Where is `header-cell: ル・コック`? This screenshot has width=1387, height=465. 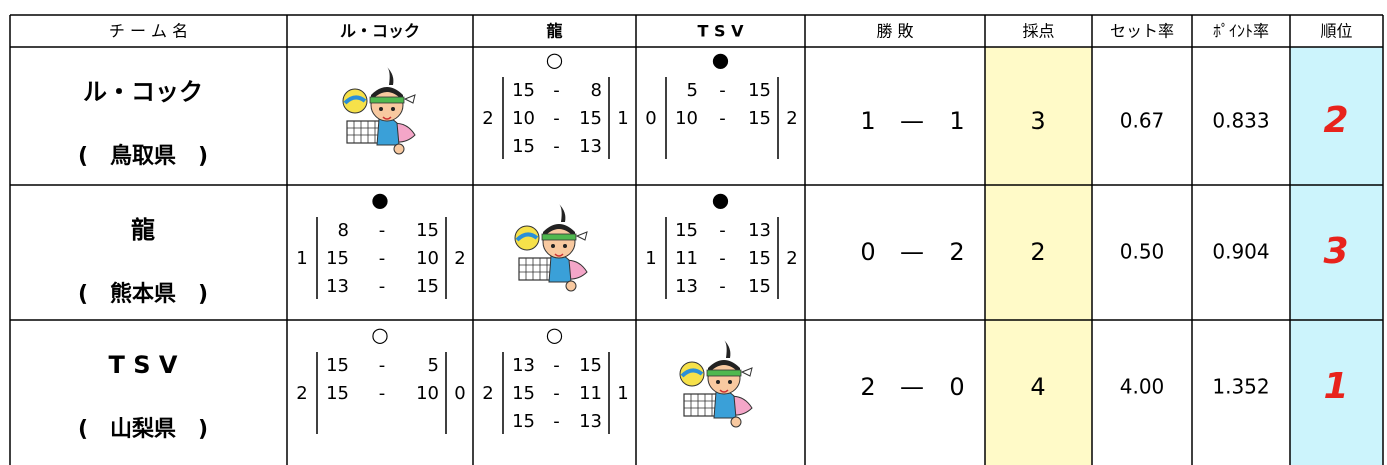
header-cell: ル・コック is located at coordinates (380, 31).